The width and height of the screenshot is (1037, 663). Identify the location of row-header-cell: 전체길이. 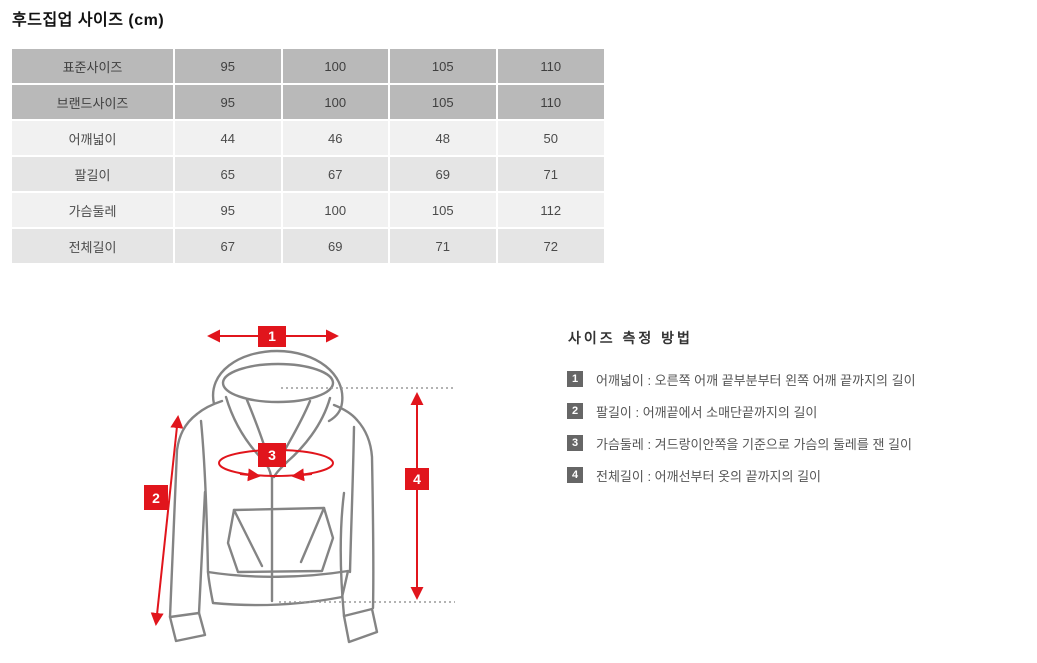
(93, 245).